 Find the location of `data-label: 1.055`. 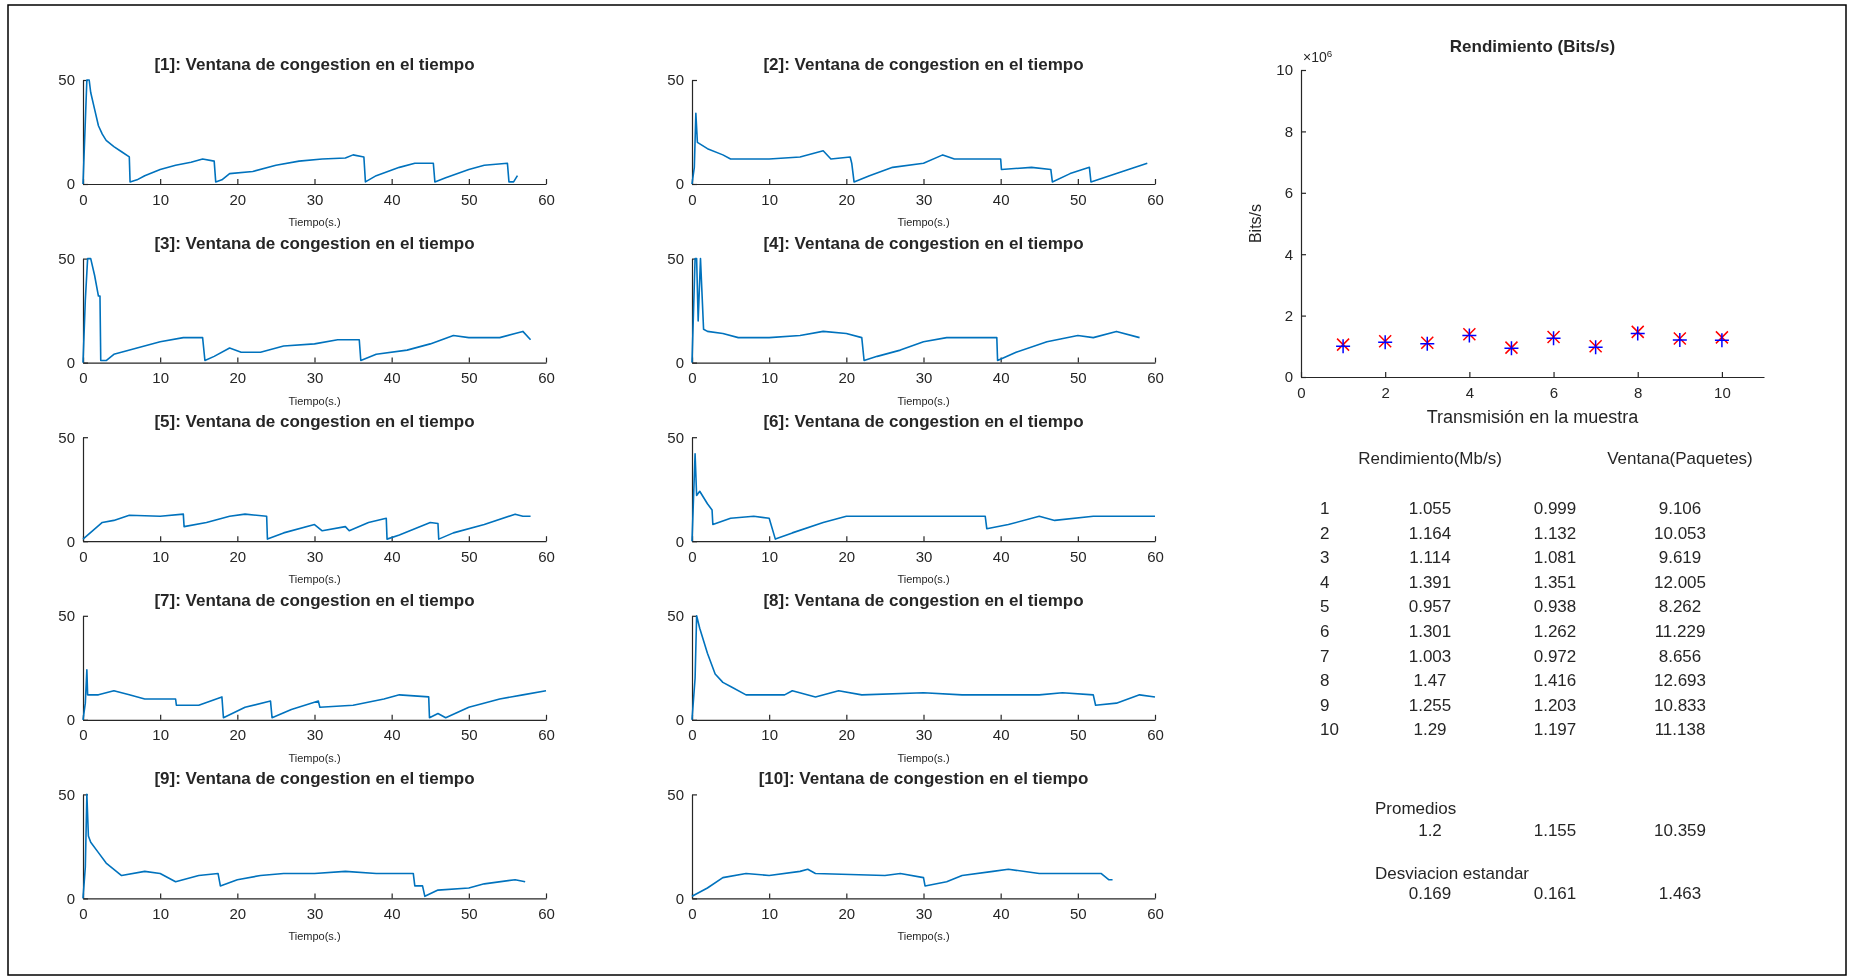

data-label: 1.055 is located at coordinates (1430, 508).